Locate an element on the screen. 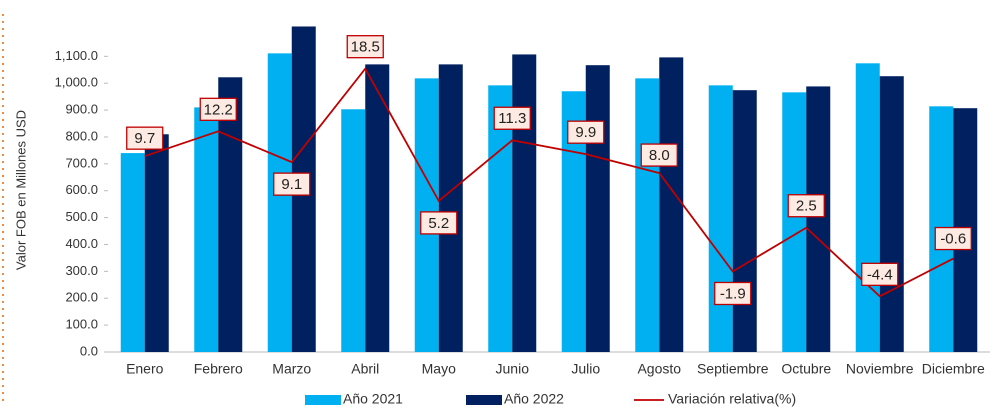  x-tick-label: Marzo is located at coordinates (291, 369).